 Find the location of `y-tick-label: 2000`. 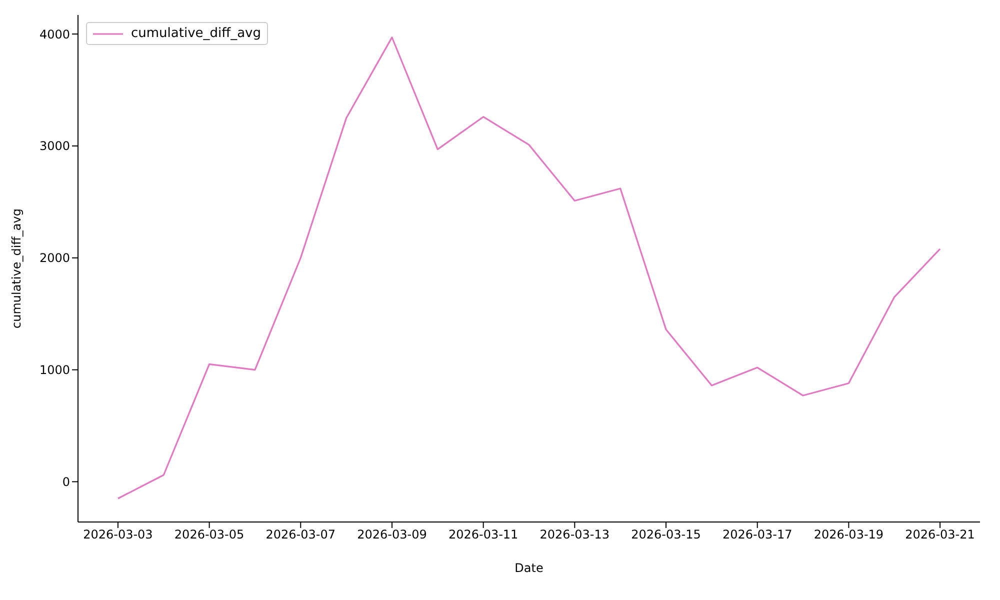

y-tick-label: 2000 is located at coordinates (54, 258).